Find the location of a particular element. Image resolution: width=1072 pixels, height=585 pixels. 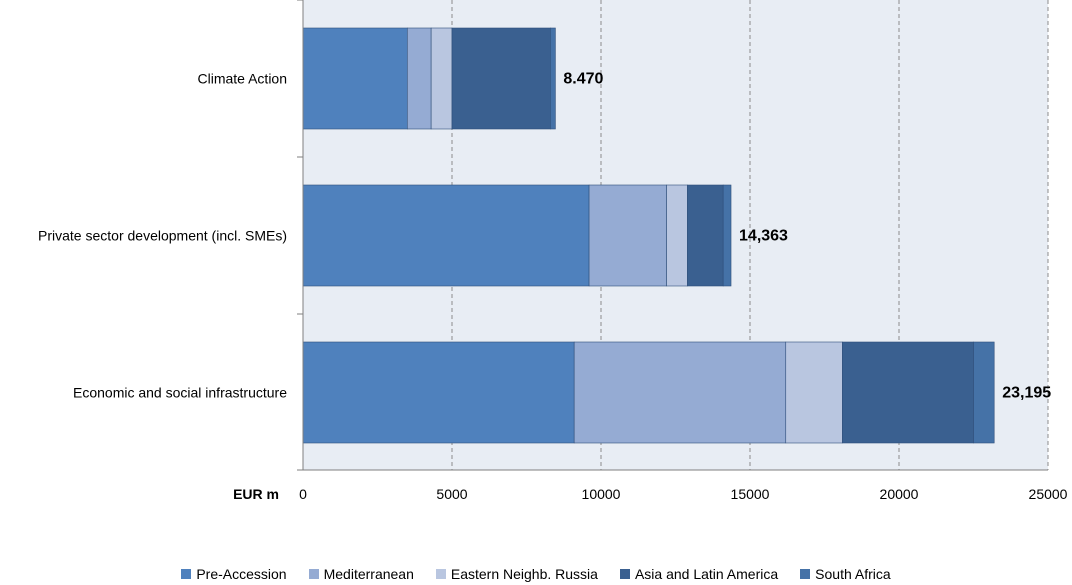

total-data-label: 23,195 is located at coordinates (1026, 393).